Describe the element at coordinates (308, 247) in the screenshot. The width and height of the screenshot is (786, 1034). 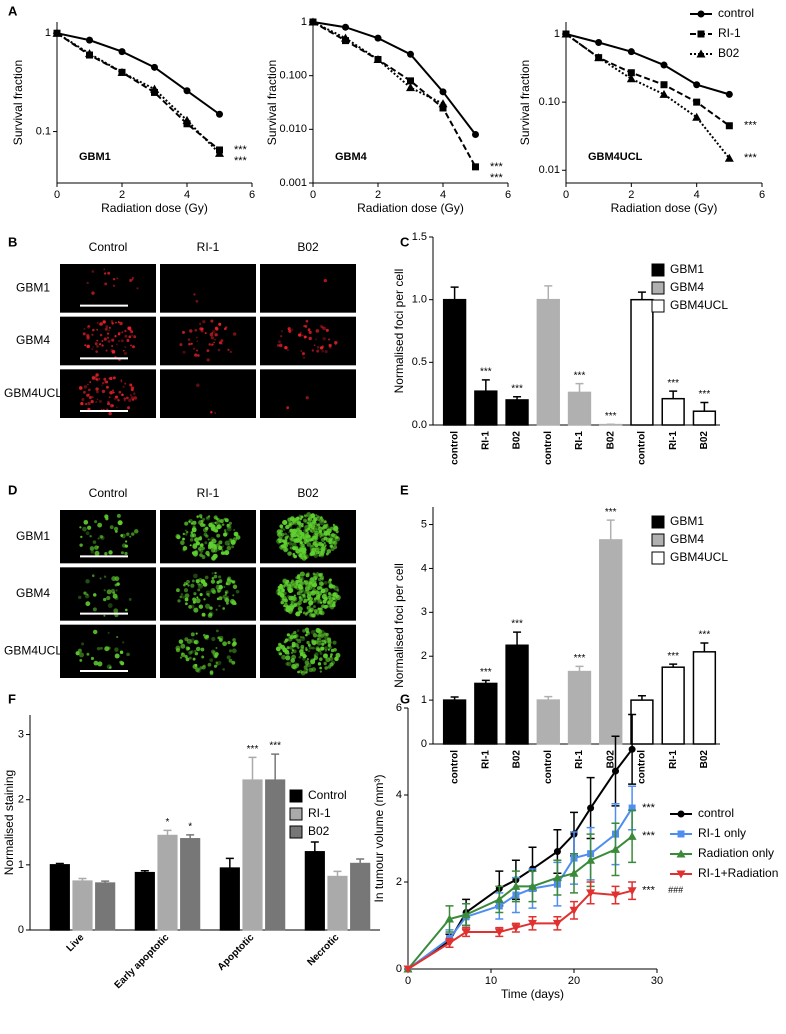
I see `column-label: B02` at that location.